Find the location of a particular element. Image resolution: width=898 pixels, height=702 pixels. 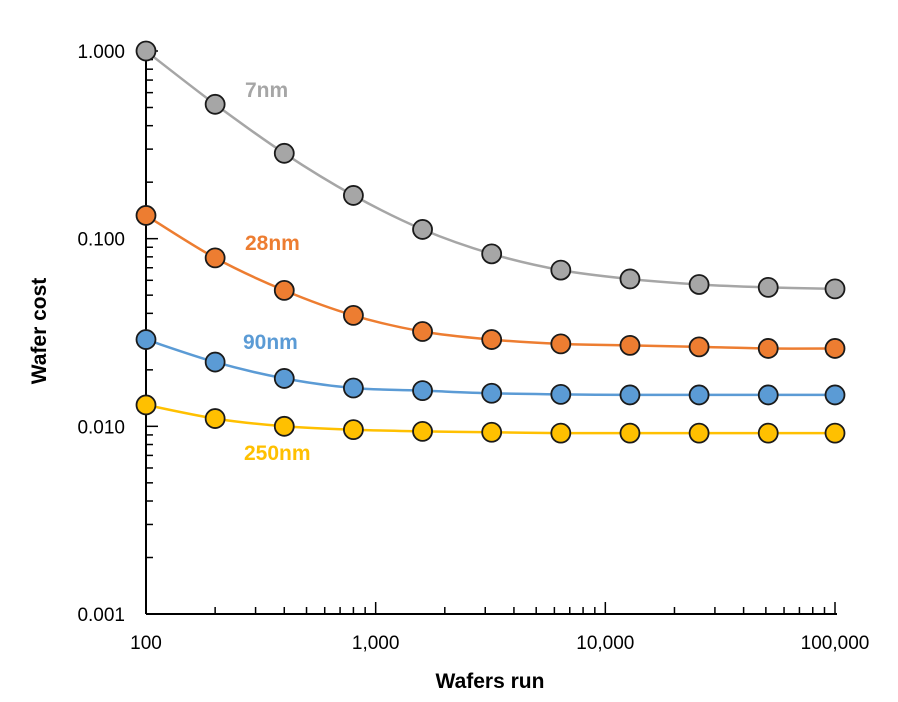

y-tick-label: 0.001 is located at coordinates (101, 615).